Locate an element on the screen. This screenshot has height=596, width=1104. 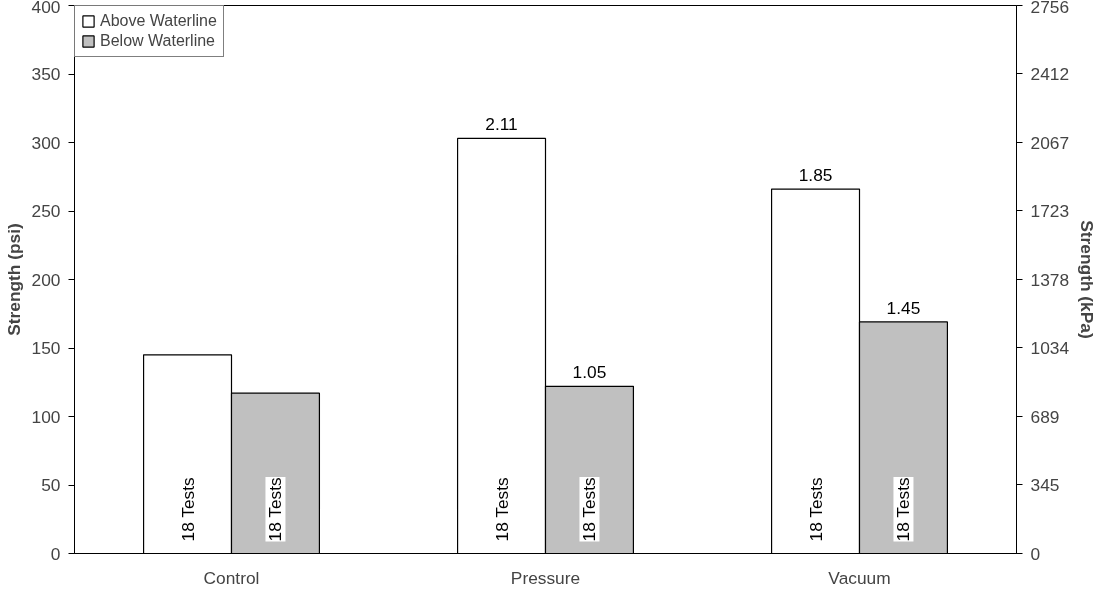
y-tick-label: 100 is located at coordinates (46, 416).